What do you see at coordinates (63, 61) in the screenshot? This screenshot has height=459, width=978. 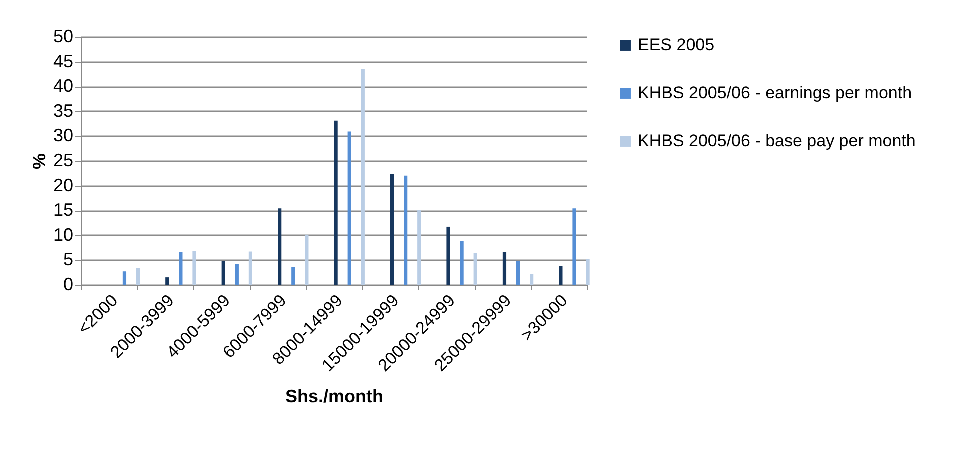 I see `y-tick-label: 45` at bounding box center [63, 61].